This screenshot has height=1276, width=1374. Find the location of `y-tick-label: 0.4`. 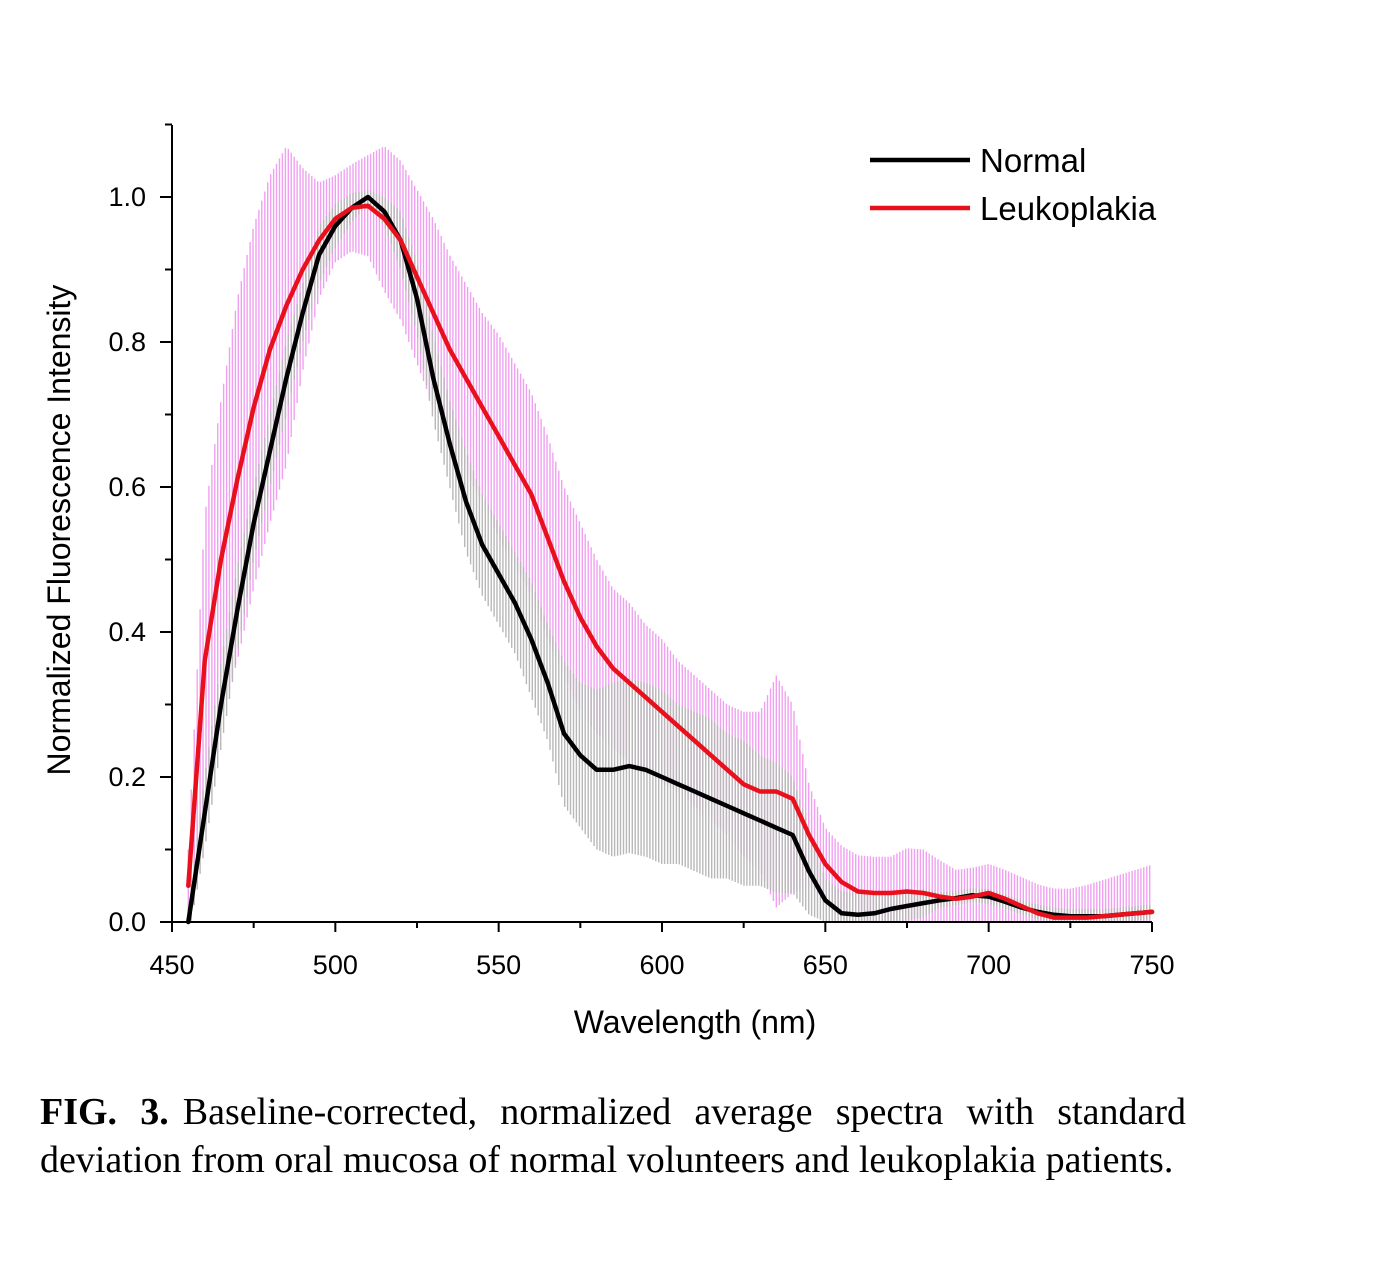

y-tick-label: 0.4 is located at coordinates (127, 632).